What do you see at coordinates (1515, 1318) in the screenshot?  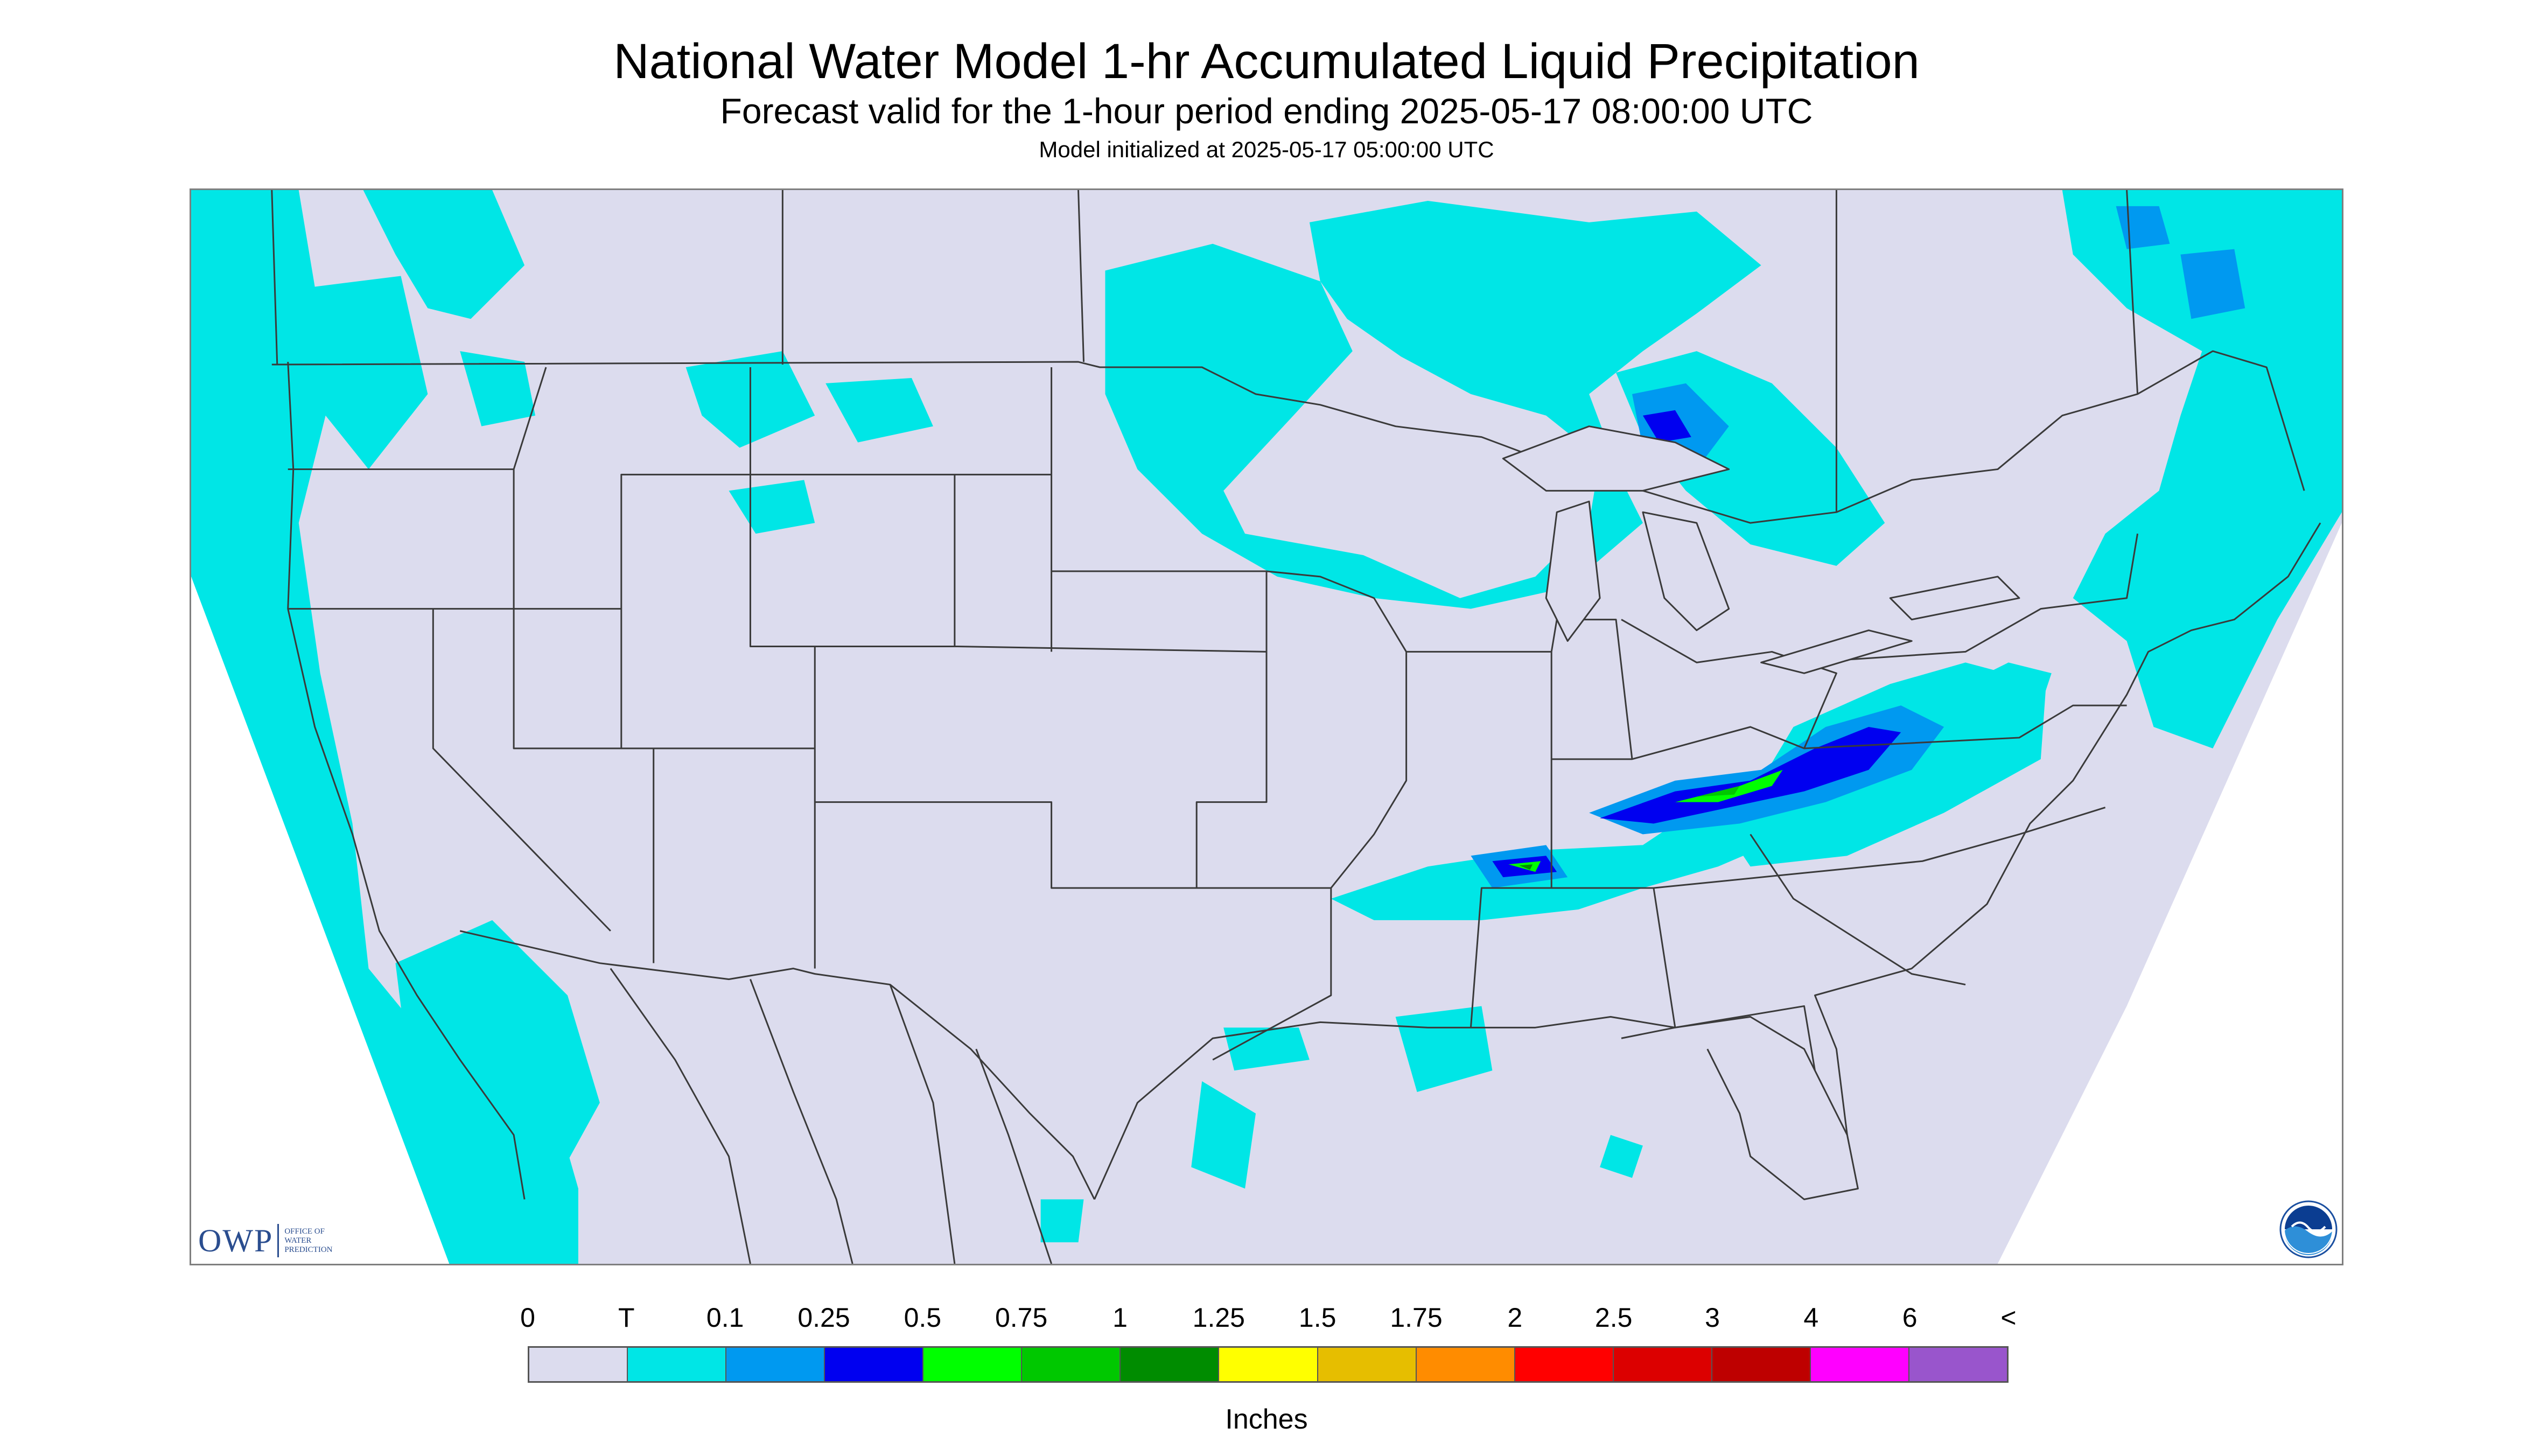 I see `legend-tick-label: 2` at bounding box center [1515, 1318].